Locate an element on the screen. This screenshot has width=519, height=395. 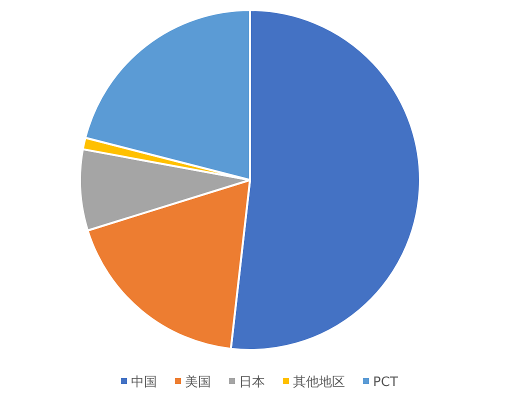
legend-label: 中国 is located at coordinates (144, 382).